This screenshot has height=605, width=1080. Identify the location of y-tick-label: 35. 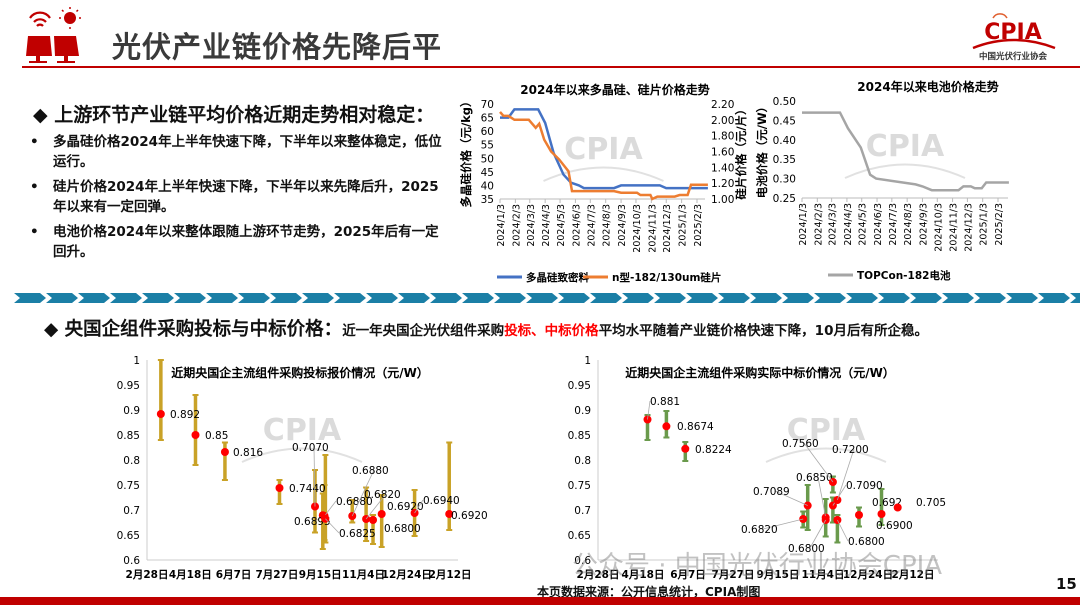
(487, 200).